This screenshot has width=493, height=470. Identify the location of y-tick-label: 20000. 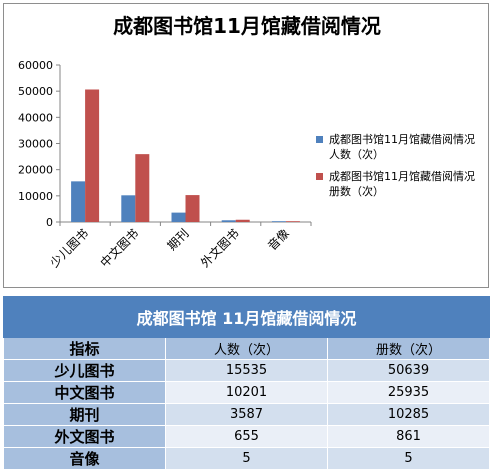
(35, 170).